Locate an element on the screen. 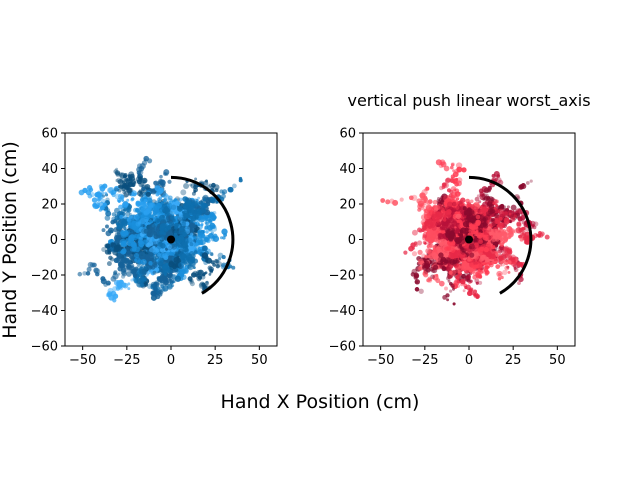  left-target-arc is located at coordinates (202, 235).